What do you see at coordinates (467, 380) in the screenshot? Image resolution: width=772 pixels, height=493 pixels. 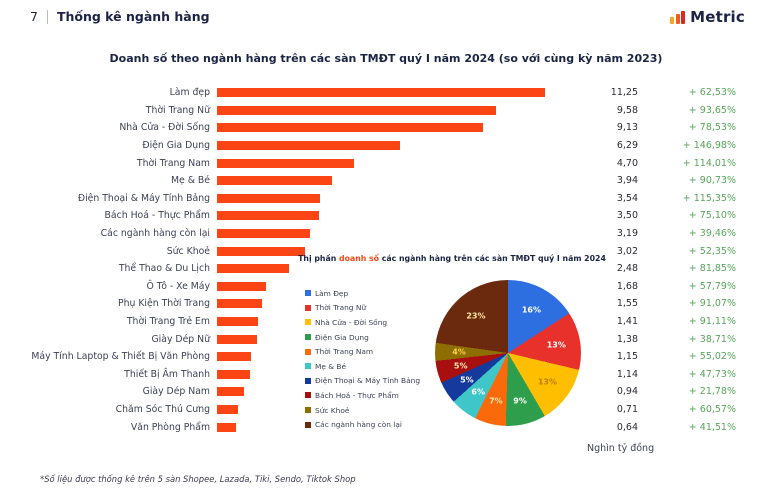 I see `pie-slice-label: 5%` at bounding box center [467, 380].